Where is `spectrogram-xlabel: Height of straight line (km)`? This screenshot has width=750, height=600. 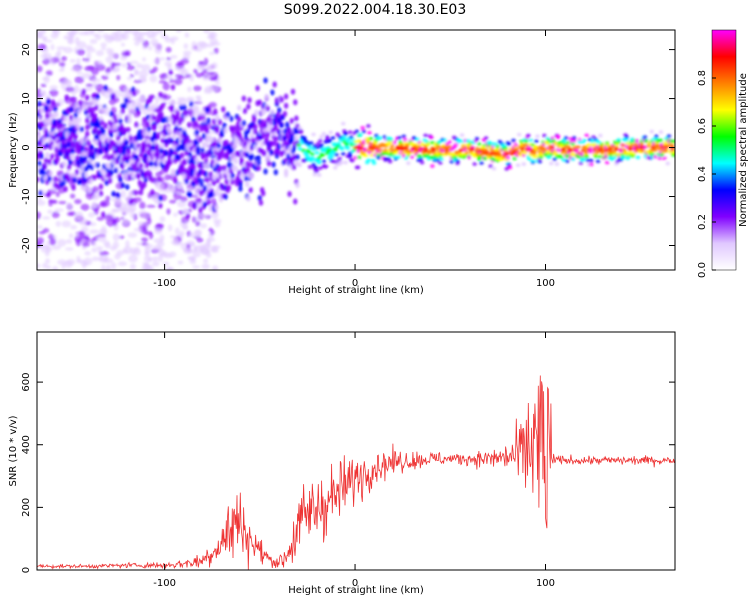 spectrogram-xlabel: Height of straight line (km) is located at coordinates (356, 290).